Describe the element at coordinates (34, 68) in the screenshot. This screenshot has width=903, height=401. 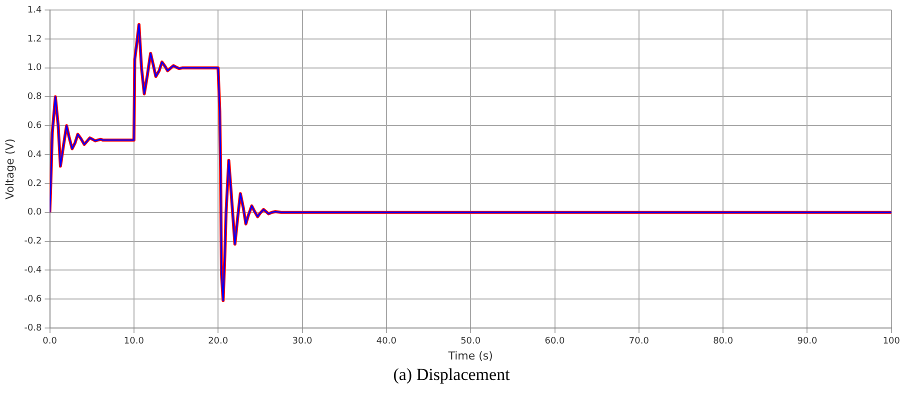
I see `y-tick-label: 1.0` at that location.